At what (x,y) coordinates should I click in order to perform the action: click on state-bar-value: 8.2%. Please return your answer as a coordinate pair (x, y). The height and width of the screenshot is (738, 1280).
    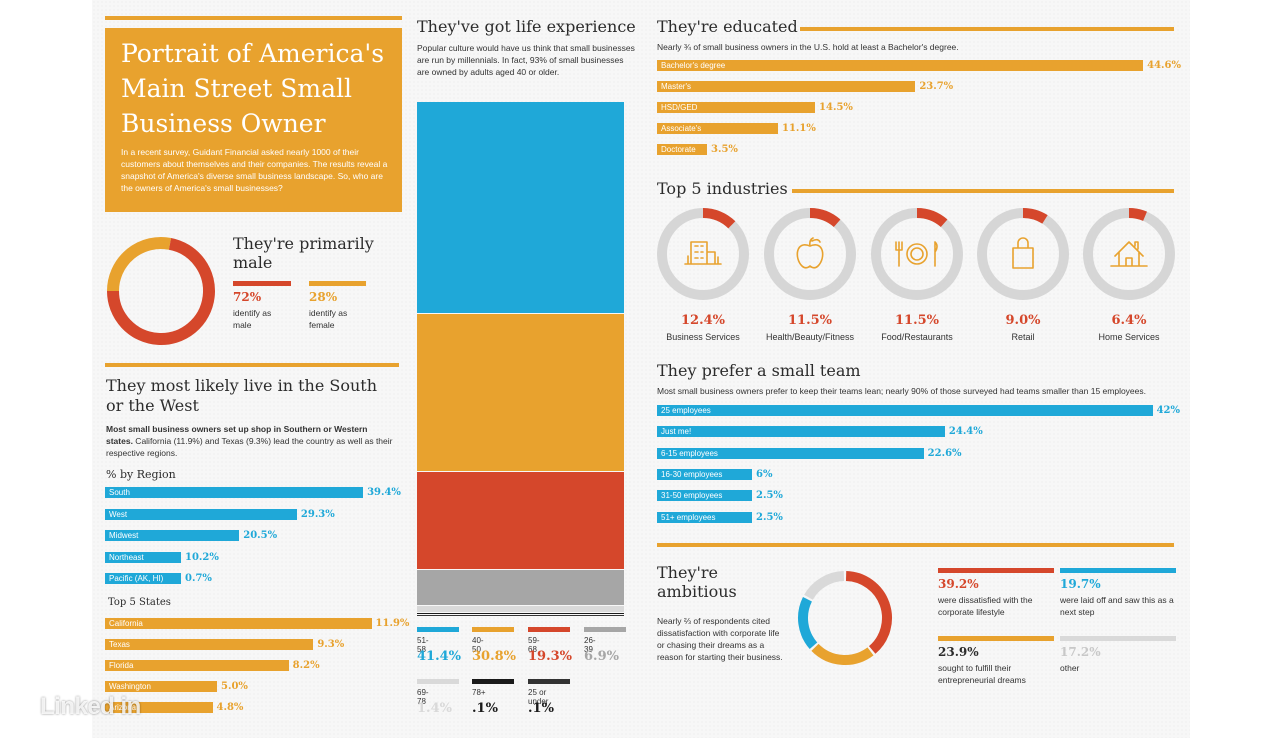
    Looking at the image, I should click on (306, 665).